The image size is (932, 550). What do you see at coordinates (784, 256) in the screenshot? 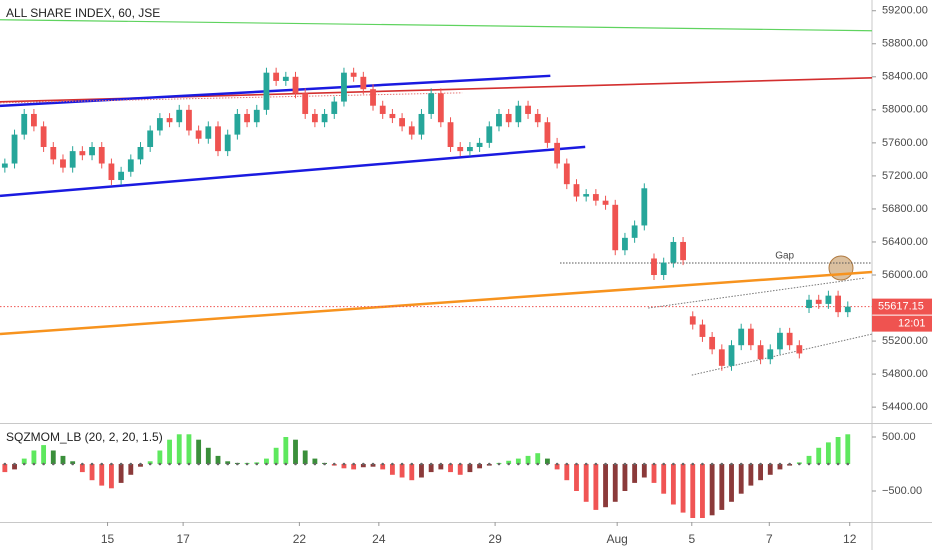
I see `line-label: Gap` at bounding box center [784, 256].